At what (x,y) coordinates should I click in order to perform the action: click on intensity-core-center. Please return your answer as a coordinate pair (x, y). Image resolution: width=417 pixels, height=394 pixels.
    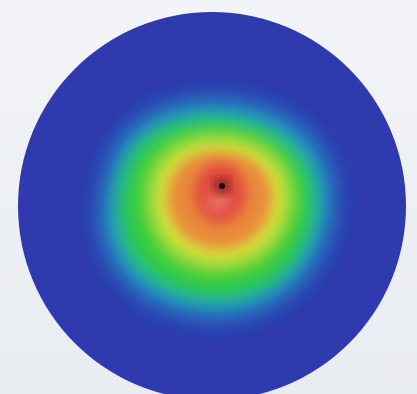
    Looking at the image, I should click on (222, 186).